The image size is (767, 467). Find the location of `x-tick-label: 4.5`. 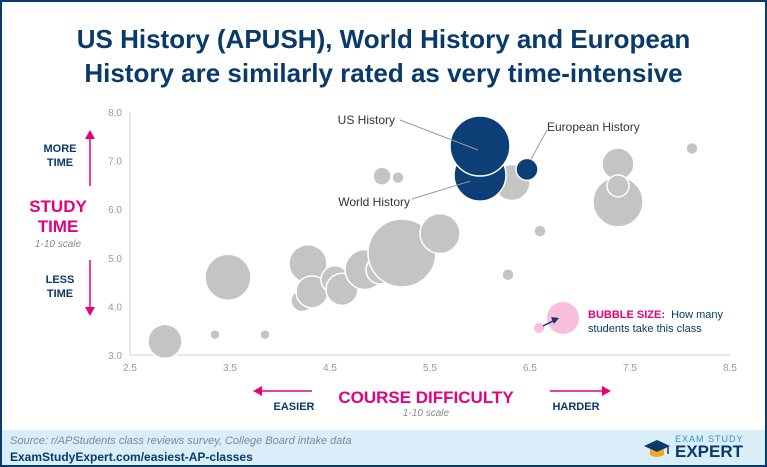

x-tick-label: 4.5 is located at coordinates (330, 368).